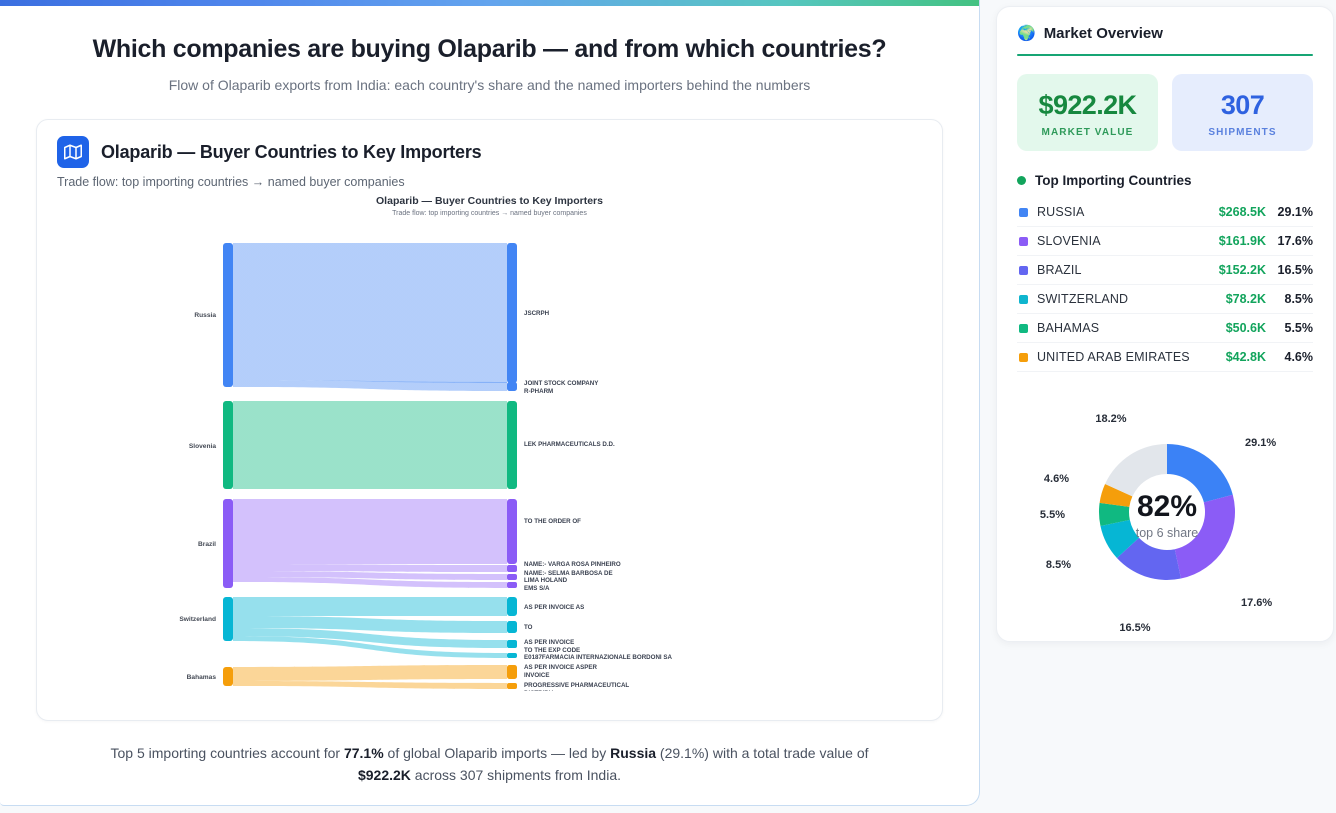 This screenshot has height=813, width=1336. I want to click on section-dot-icon, so click(1021, 180).